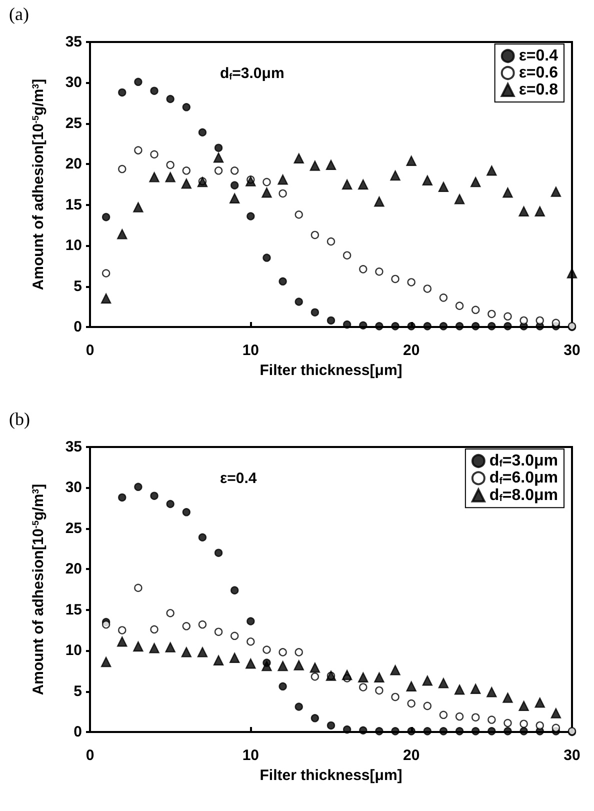 The height and width of the screenshot is (811, 594). What do you see at coordinates (252, 73) in the screenshot?
I see `annotation: df=3.0μm` at bounding box center [252, 73].